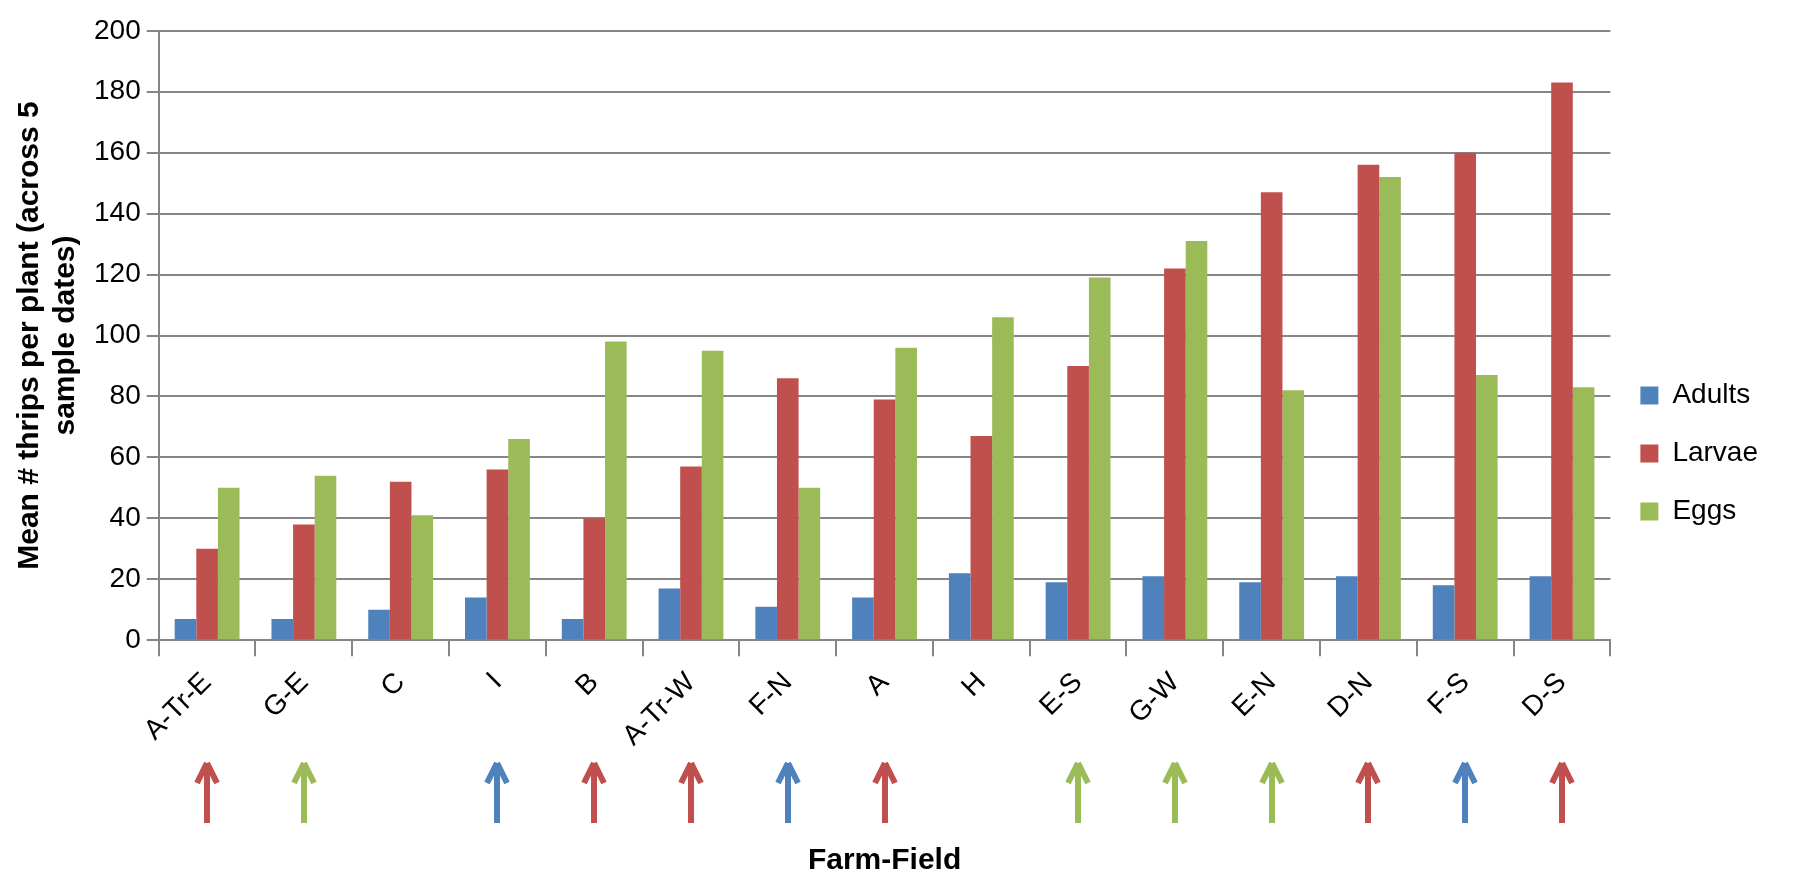 The width and height of the screenshot is (1797, 895). I want to click on y-tick-label: 160, so click(117, 151).